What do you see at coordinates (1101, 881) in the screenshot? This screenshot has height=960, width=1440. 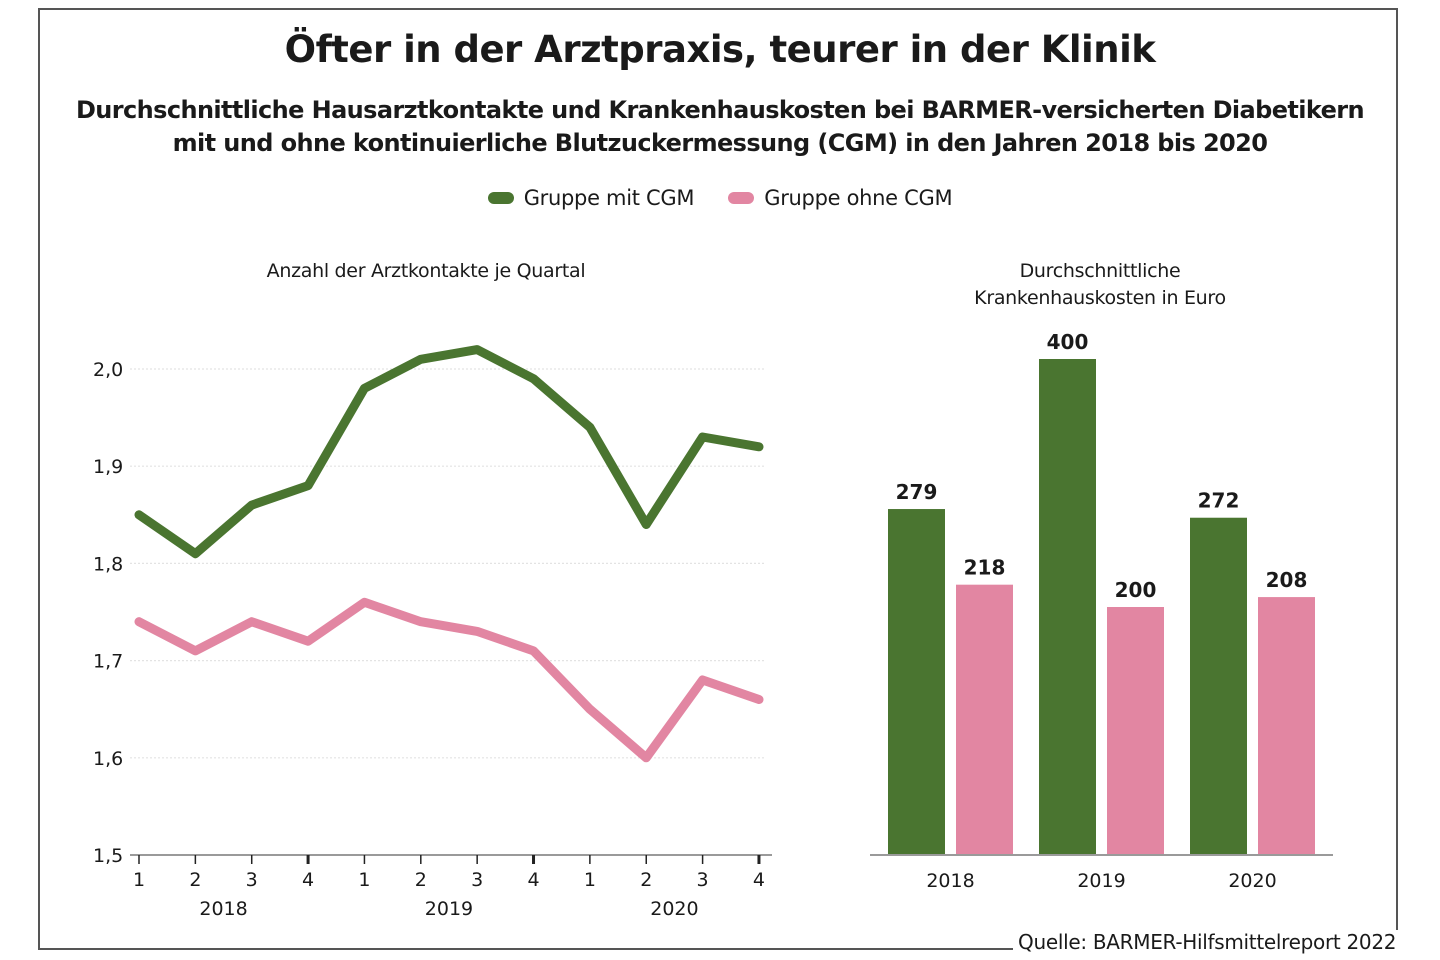 I see `x-category-label: 2019` at bounding box center [1101, 881].